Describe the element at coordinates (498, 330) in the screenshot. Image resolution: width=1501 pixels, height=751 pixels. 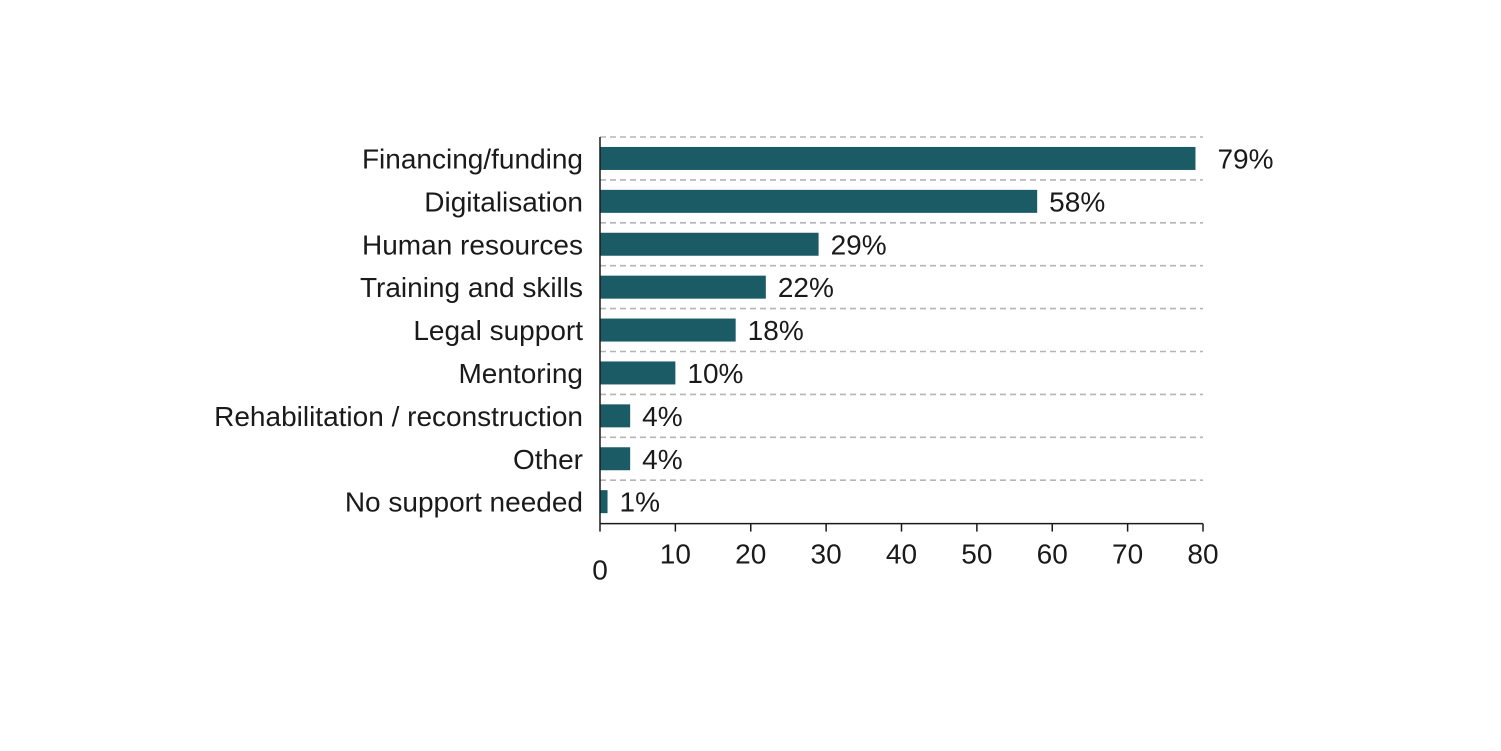
I see `category-label: Legal support` at that location.